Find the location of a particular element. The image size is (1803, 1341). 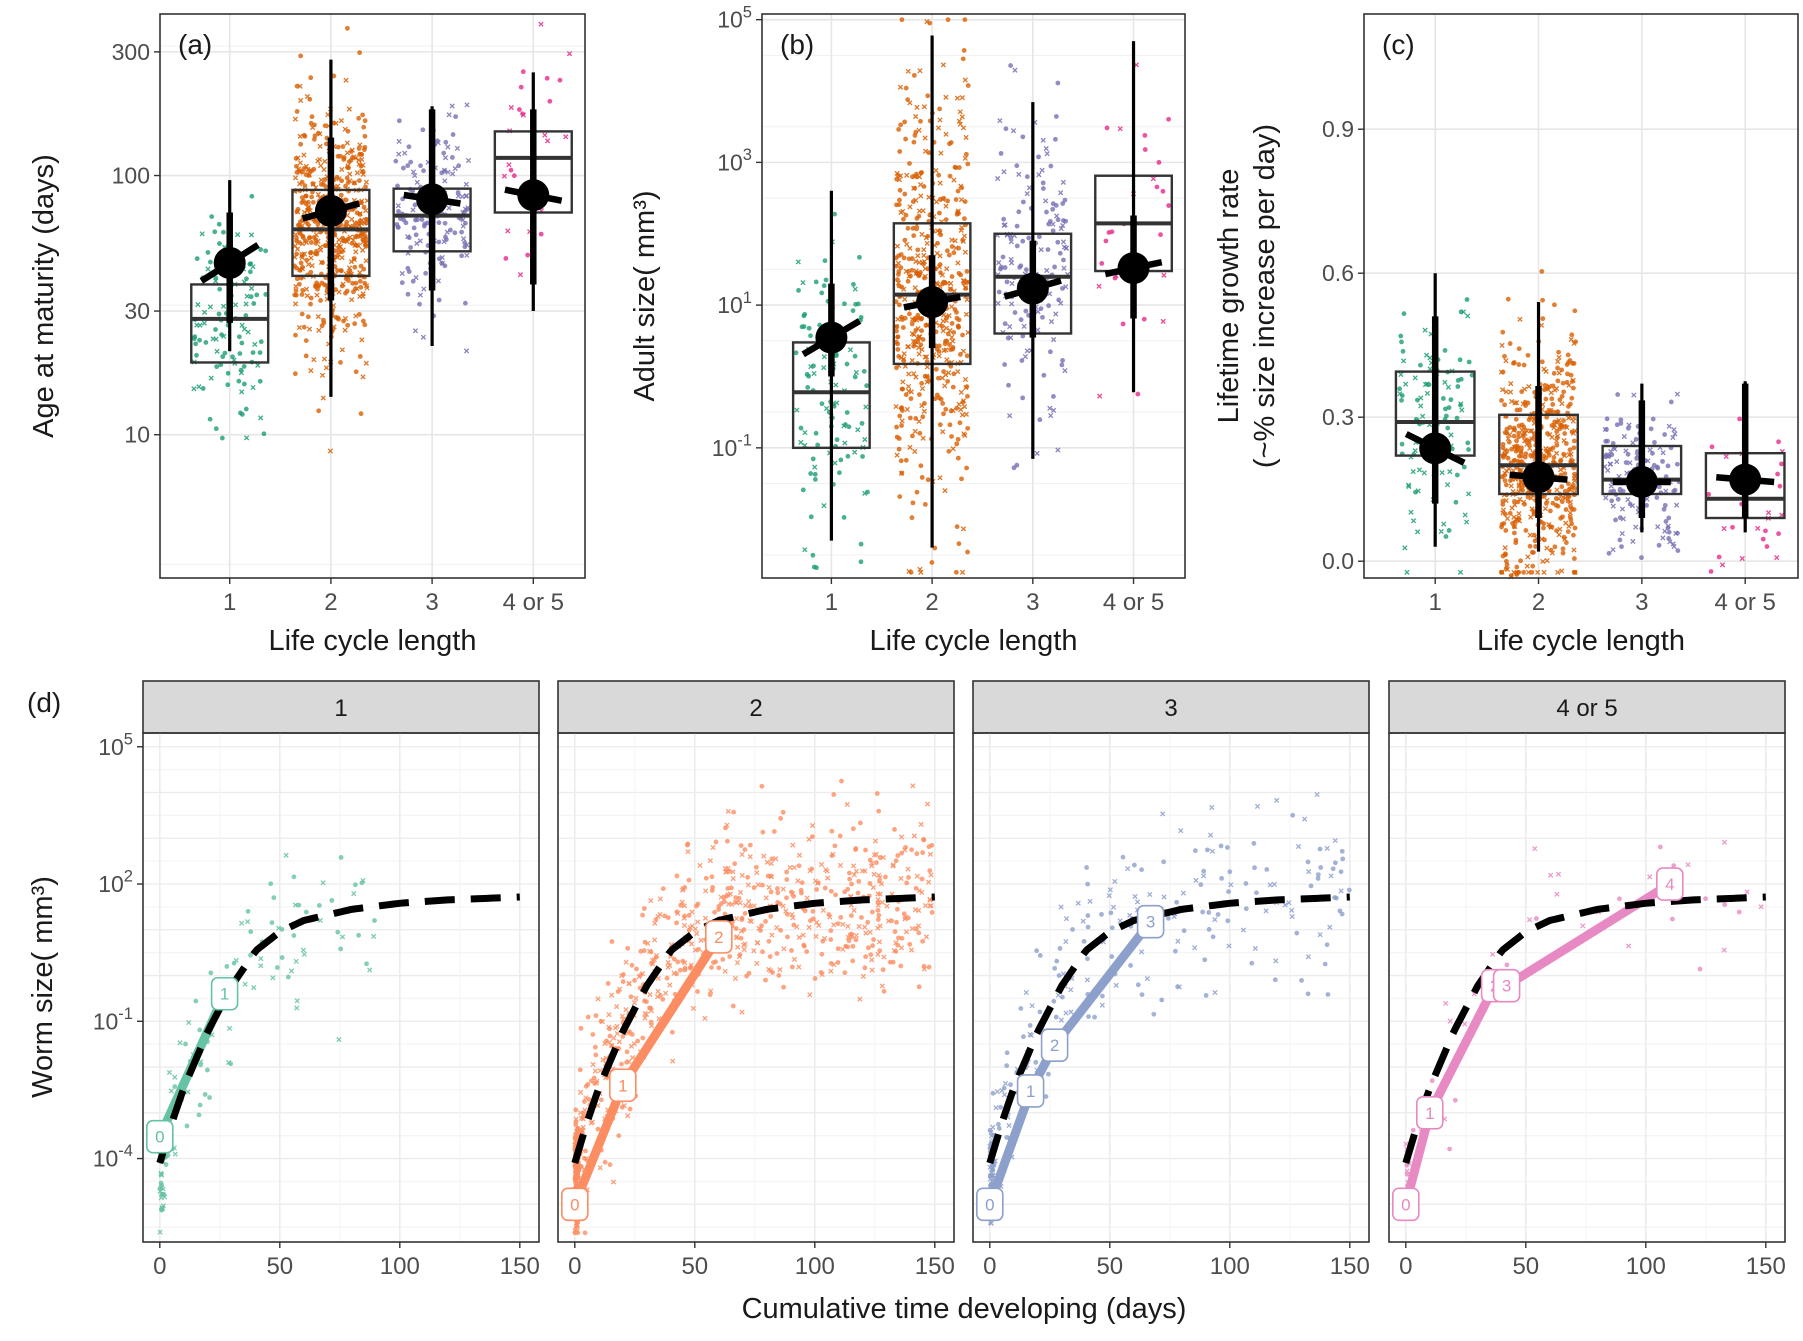

x-tick-label: 50 is located at coordinates (694, 1266).